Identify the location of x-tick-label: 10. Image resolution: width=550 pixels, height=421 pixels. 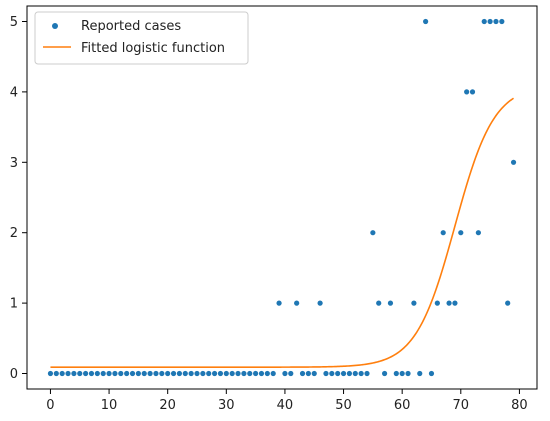
(109, 405).